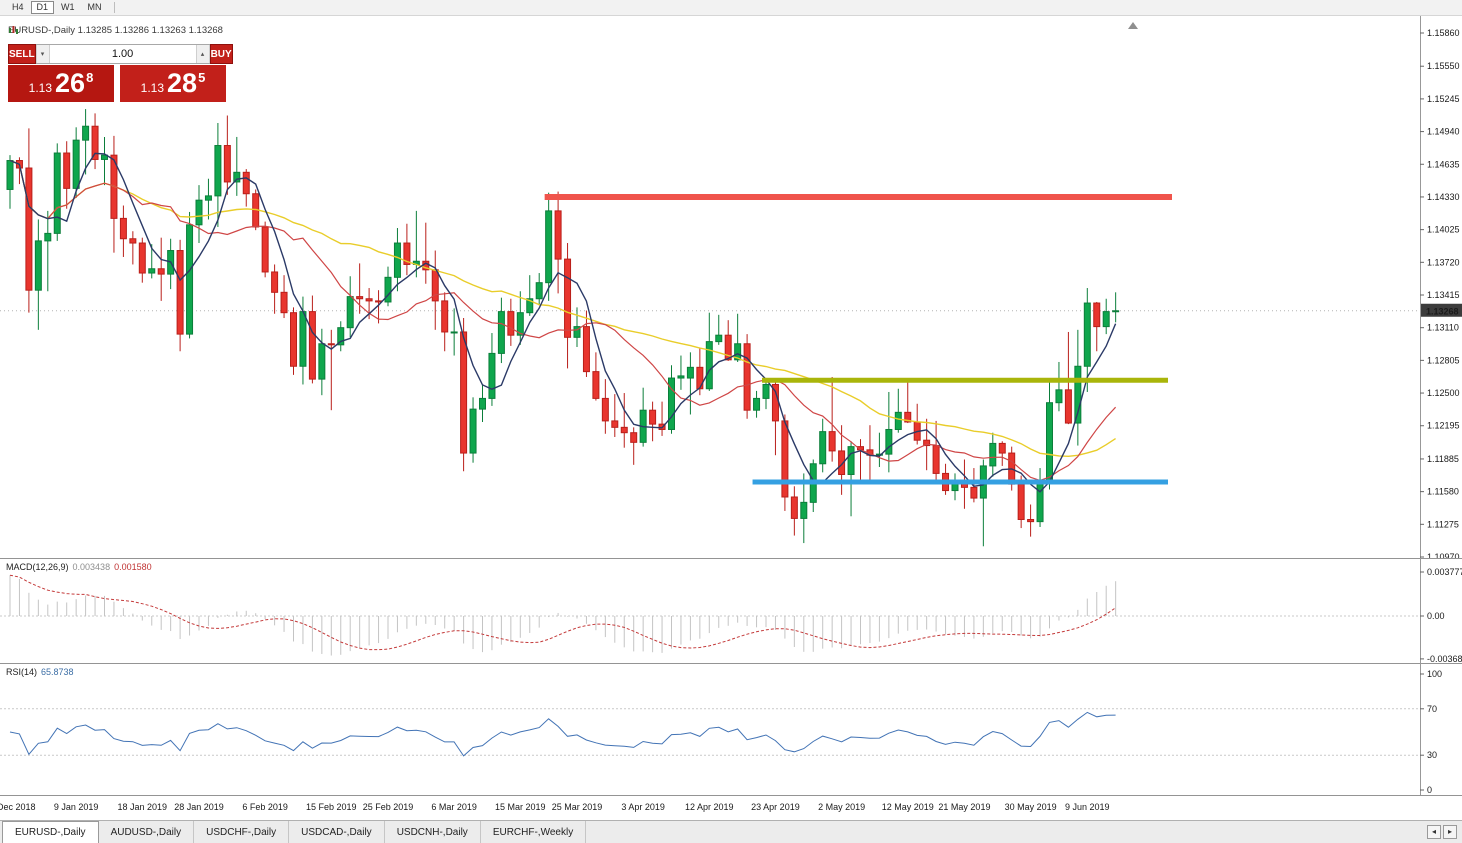 The height and width of the screenshot is (843, 1462). Describe the element at coordinates (242, 832) in the screenshot. I see `tab-usdchf-daily: USDCHF-,Daily` at that location.